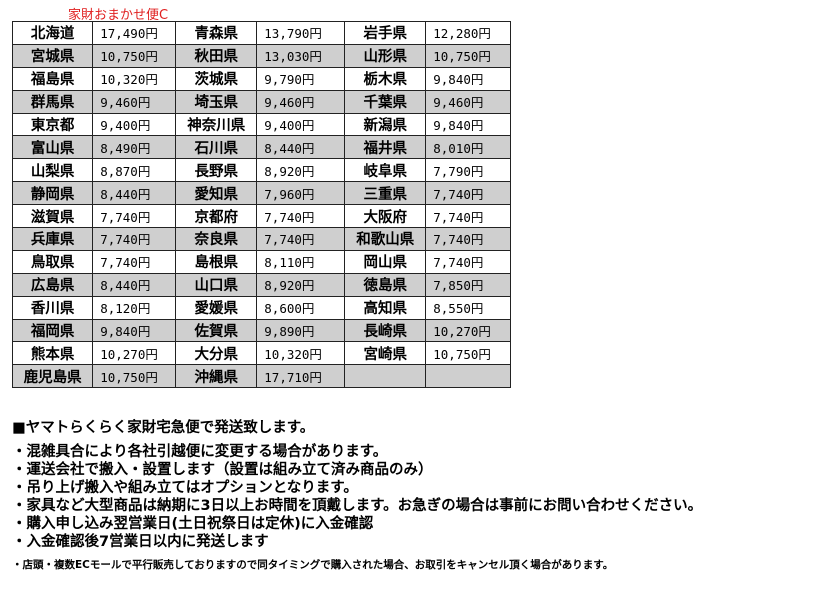 The width and height of the screenshot is (822, 595). What do you see at coordinates (385, 261) in the screenshot?
I see `prefecture-cell: 岡山県` at bounding box center [385, 261].